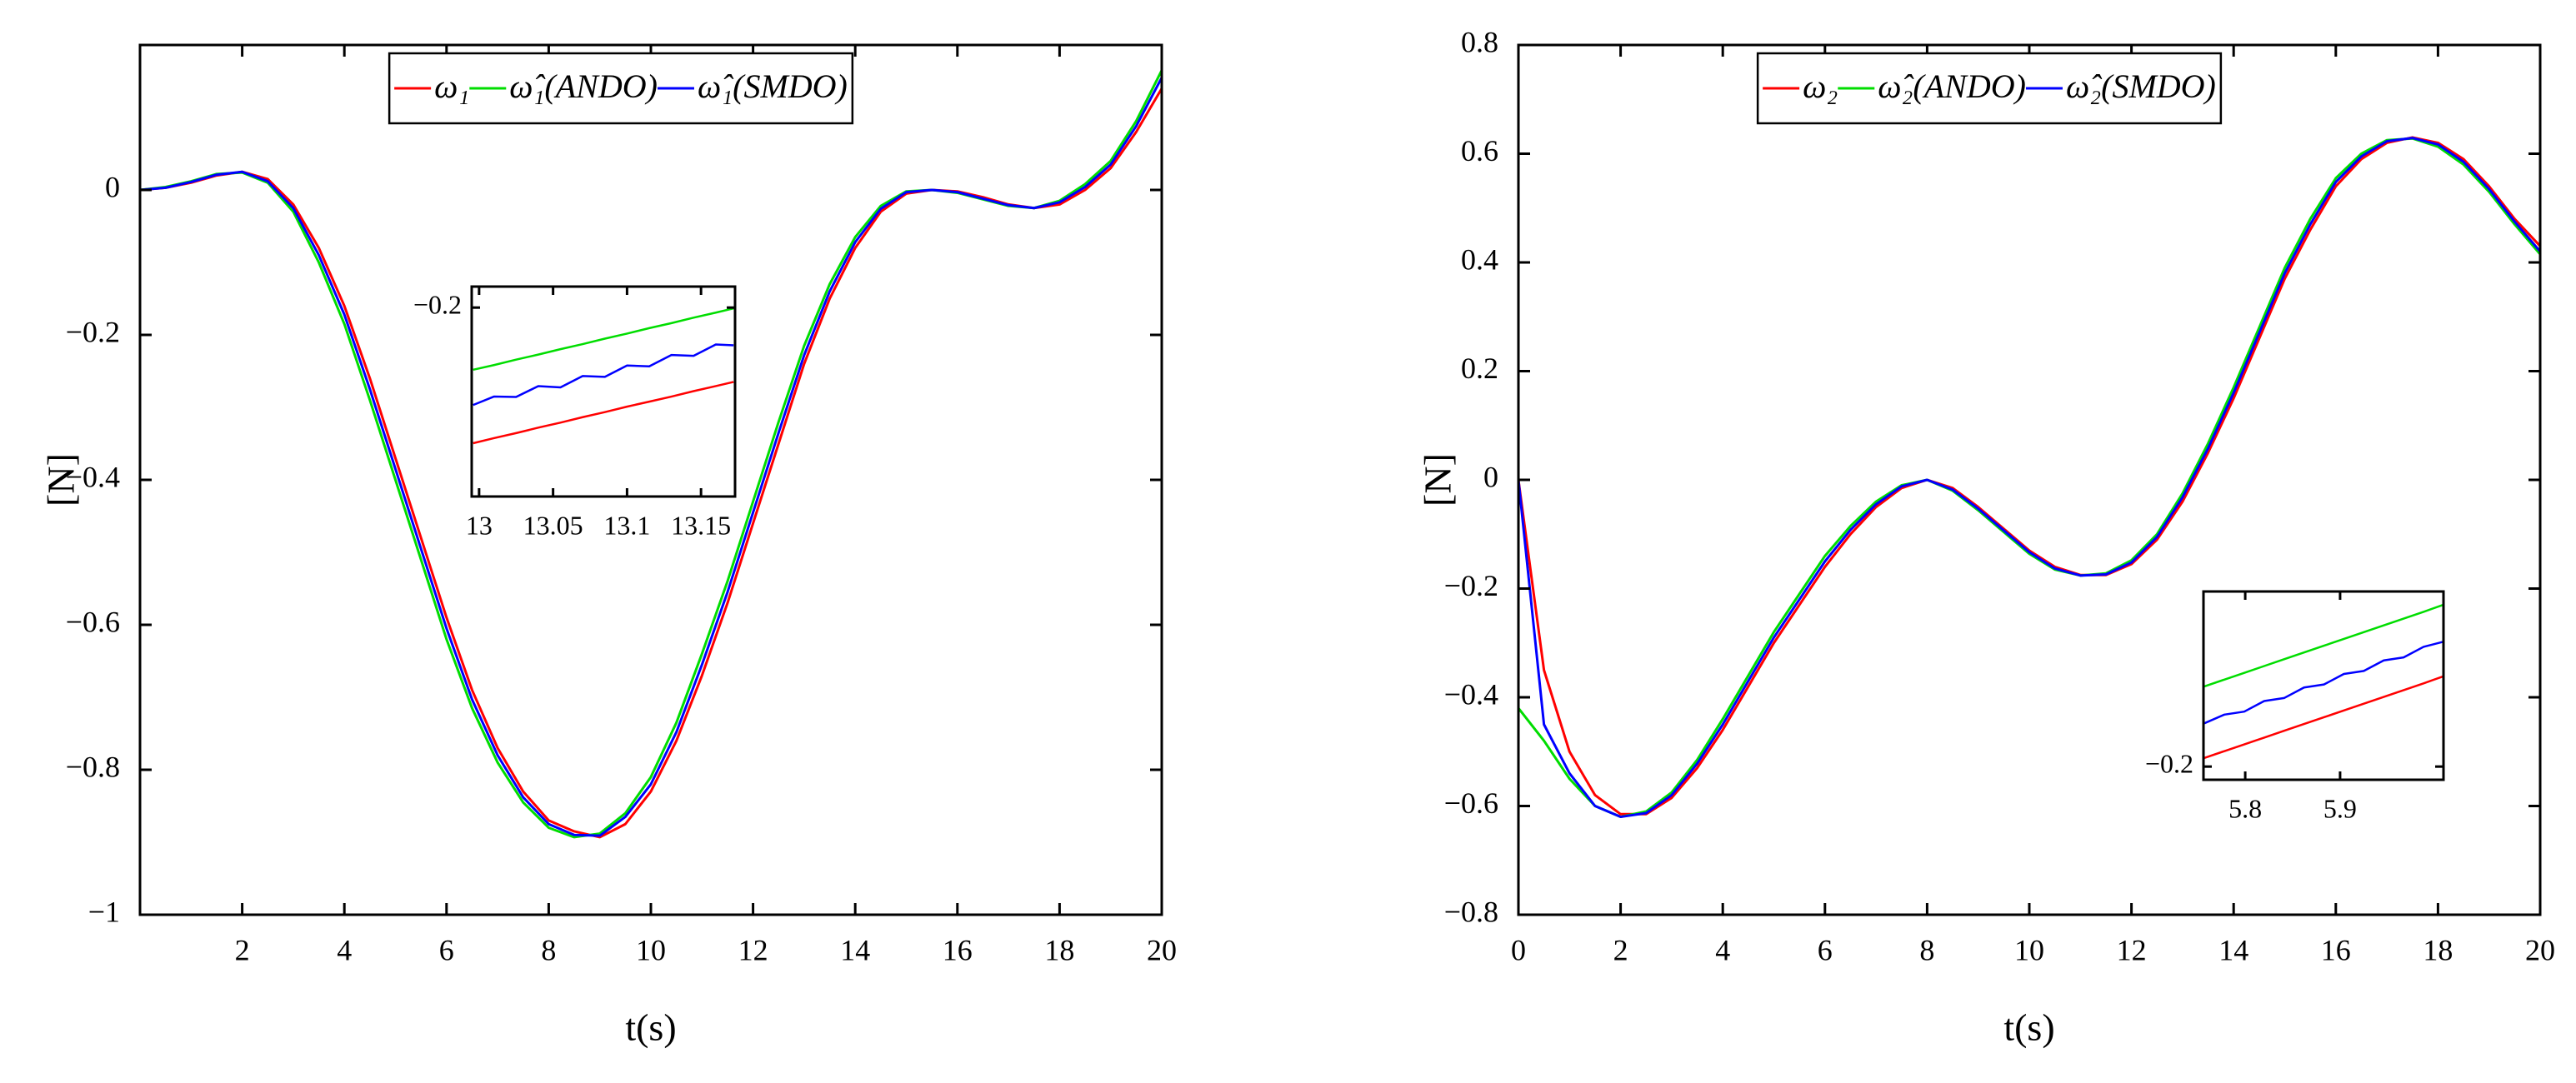 This screenshot has width=2576, height=1083. Describe the element at coordinates (1479, 259) in the screenshot. I see `y-tick-label: 0.4` at that location.